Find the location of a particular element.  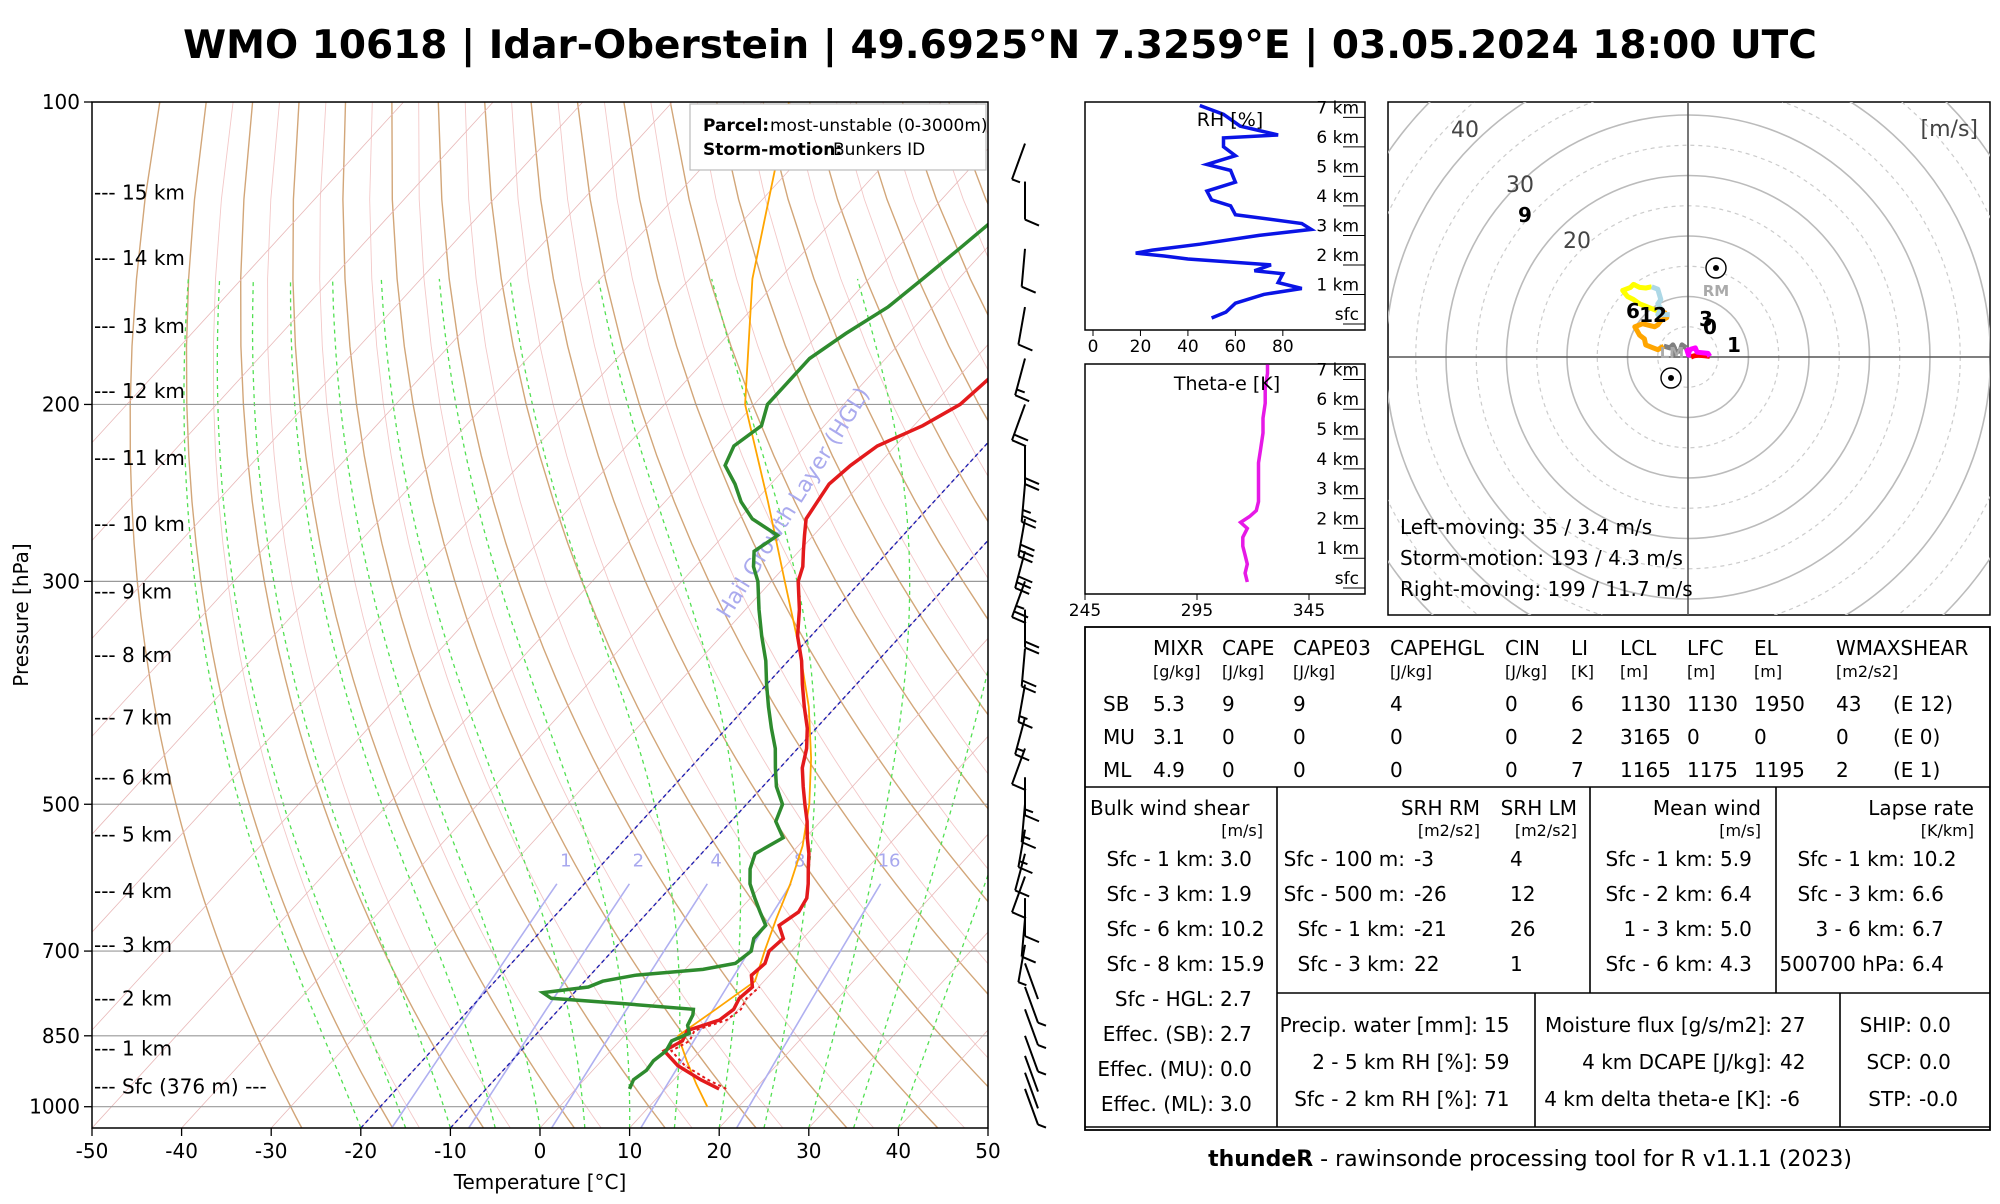

bulk-label: Sfc - 3 km: is located at coordinates (1160, 894).